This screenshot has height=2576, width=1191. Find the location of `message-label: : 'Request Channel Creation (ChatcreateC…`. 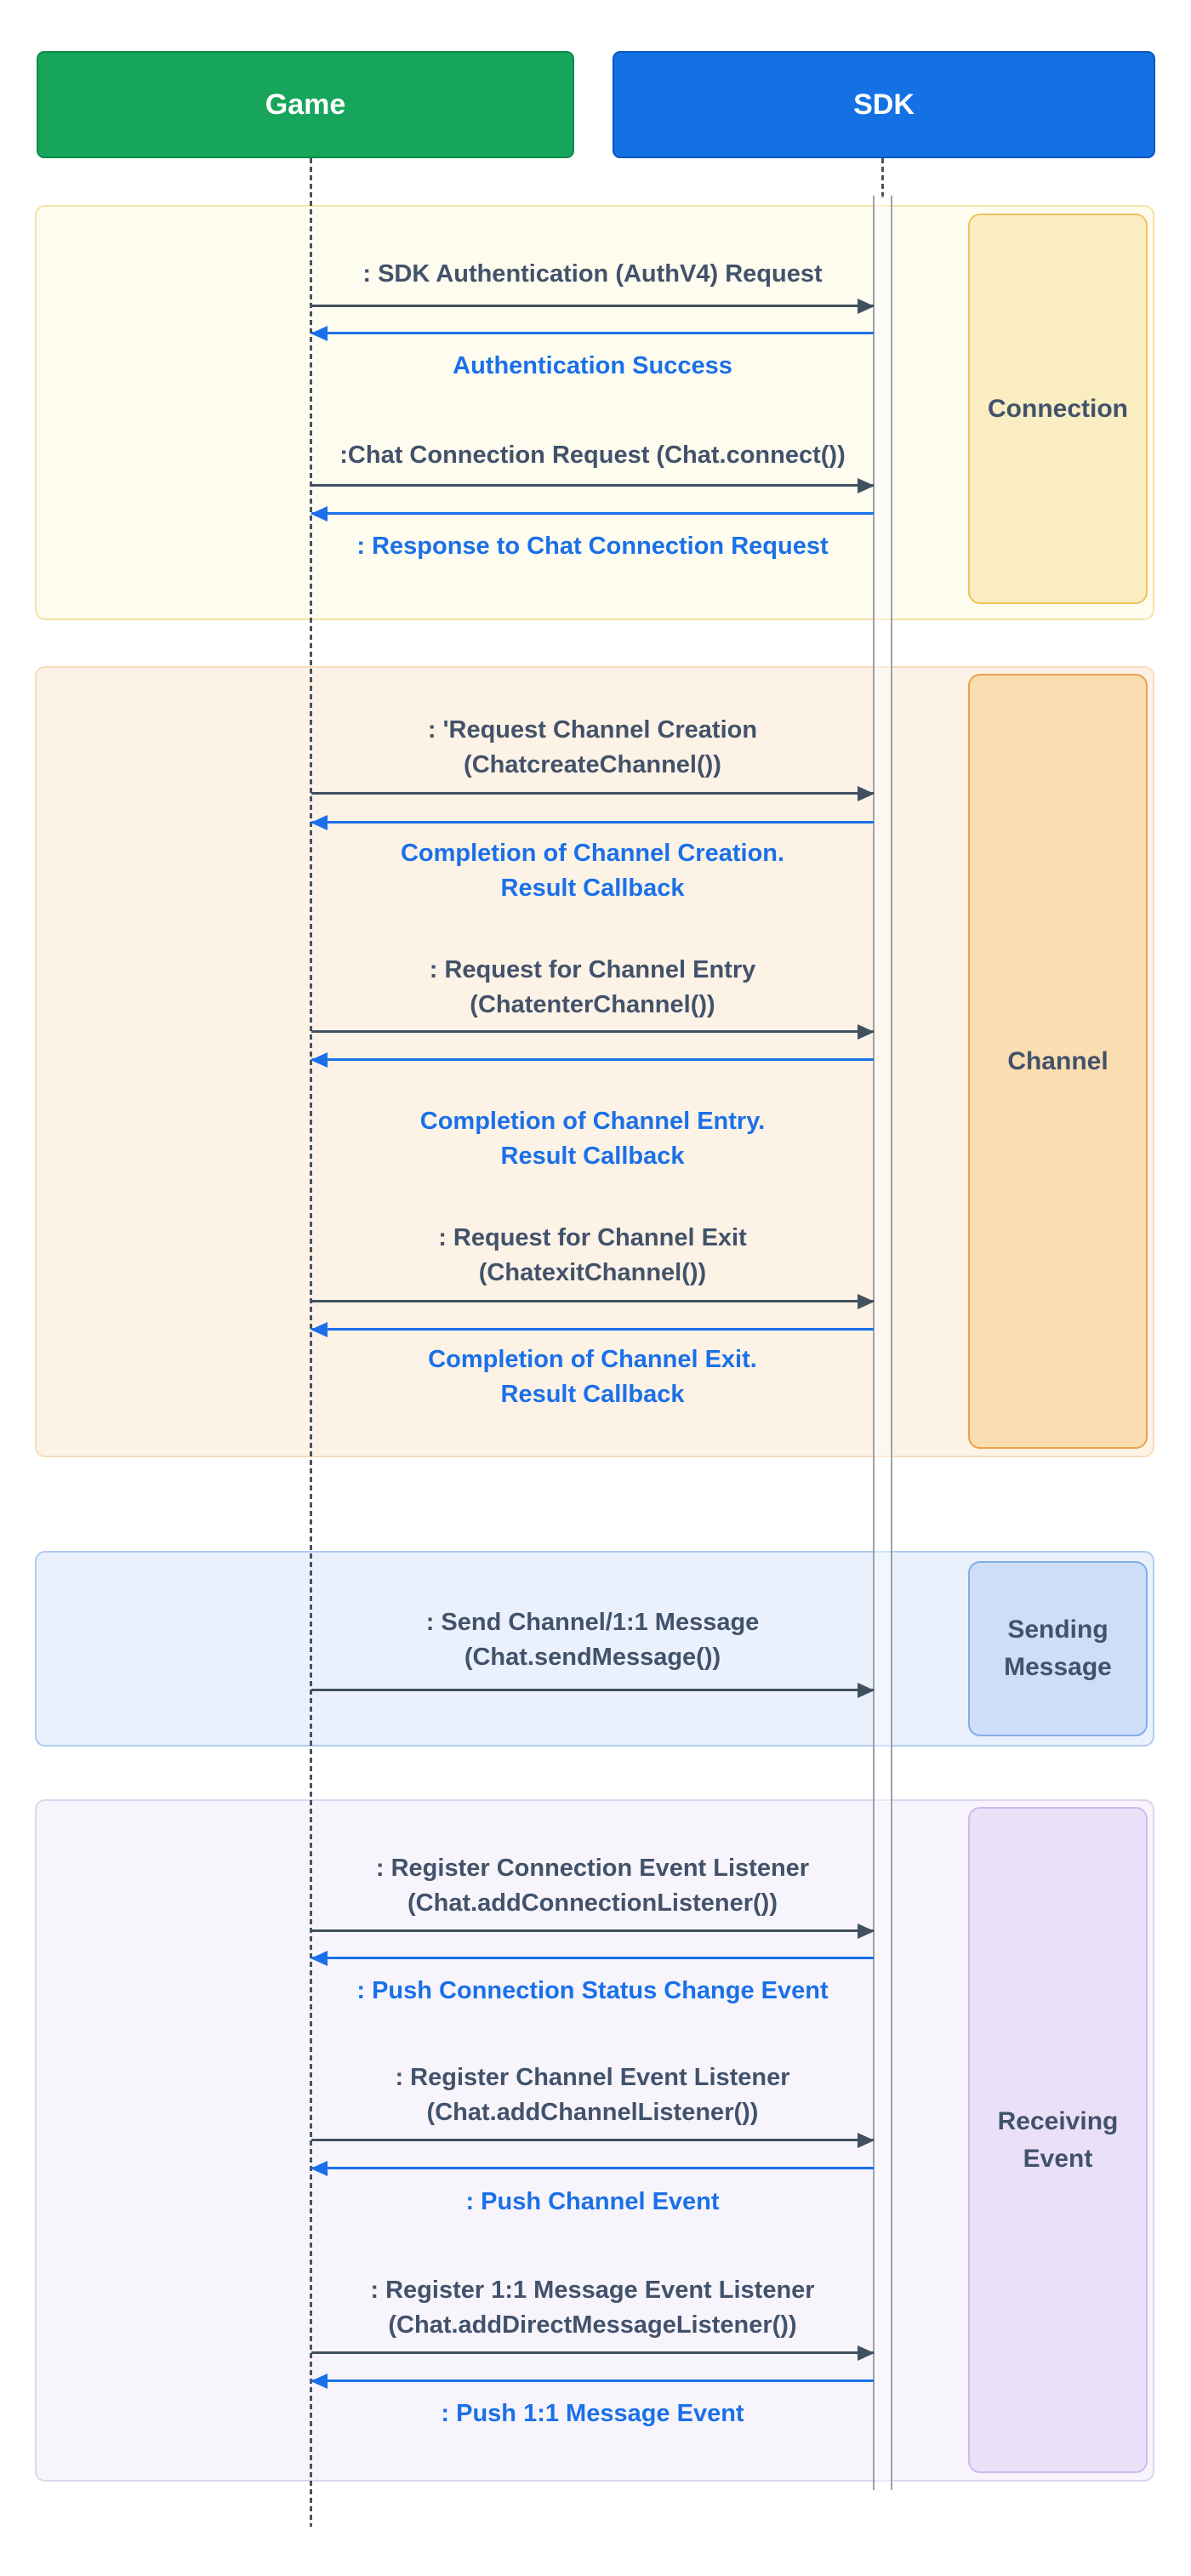

message-label: : 'Request Channel Creation (ChatcreateC… is located at coordinates (592, 748).